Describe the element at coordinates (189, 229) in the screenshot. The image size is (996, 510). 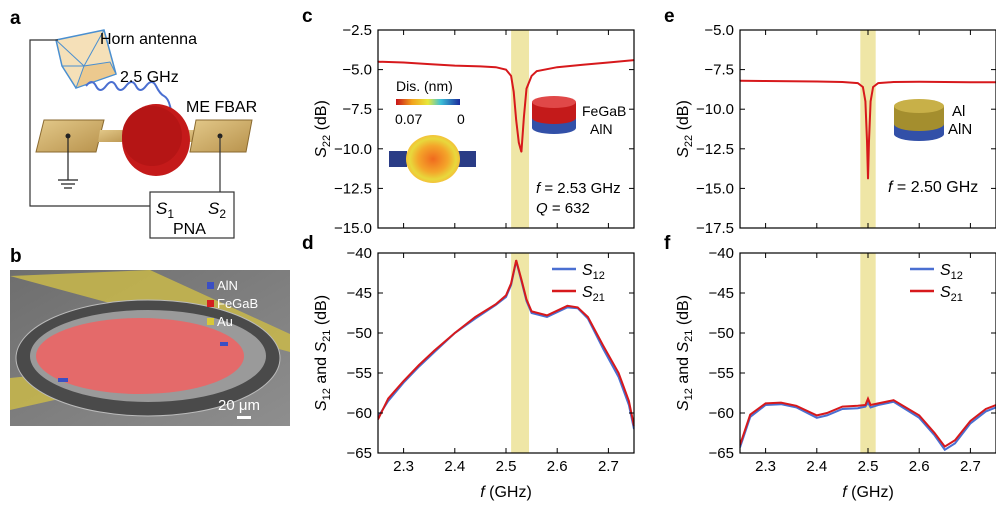
I see `pna-label: PNA` at that location.